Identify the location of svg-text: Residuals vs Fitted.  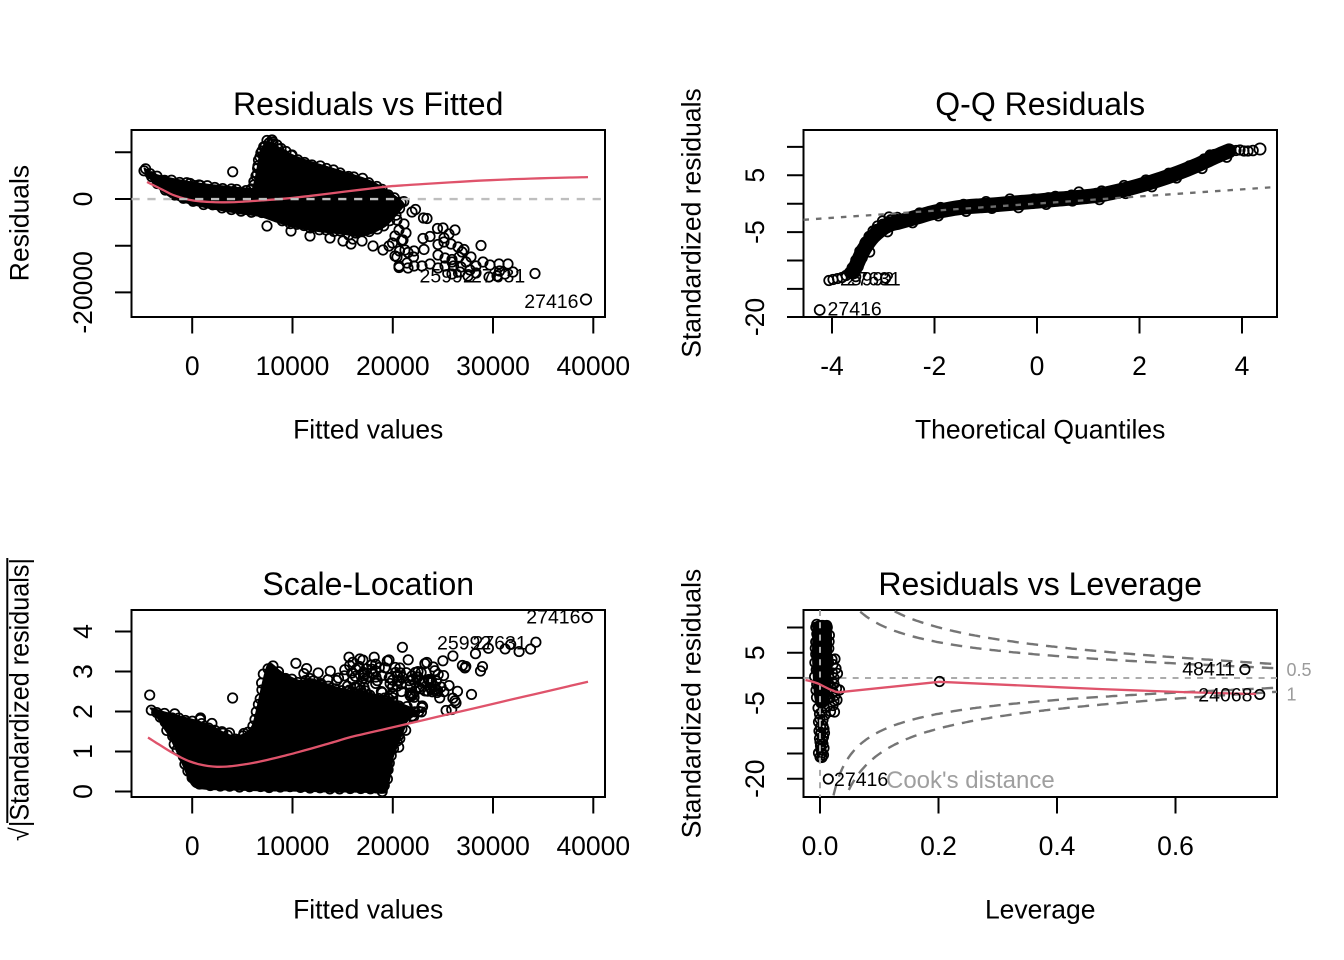
(368, 104).